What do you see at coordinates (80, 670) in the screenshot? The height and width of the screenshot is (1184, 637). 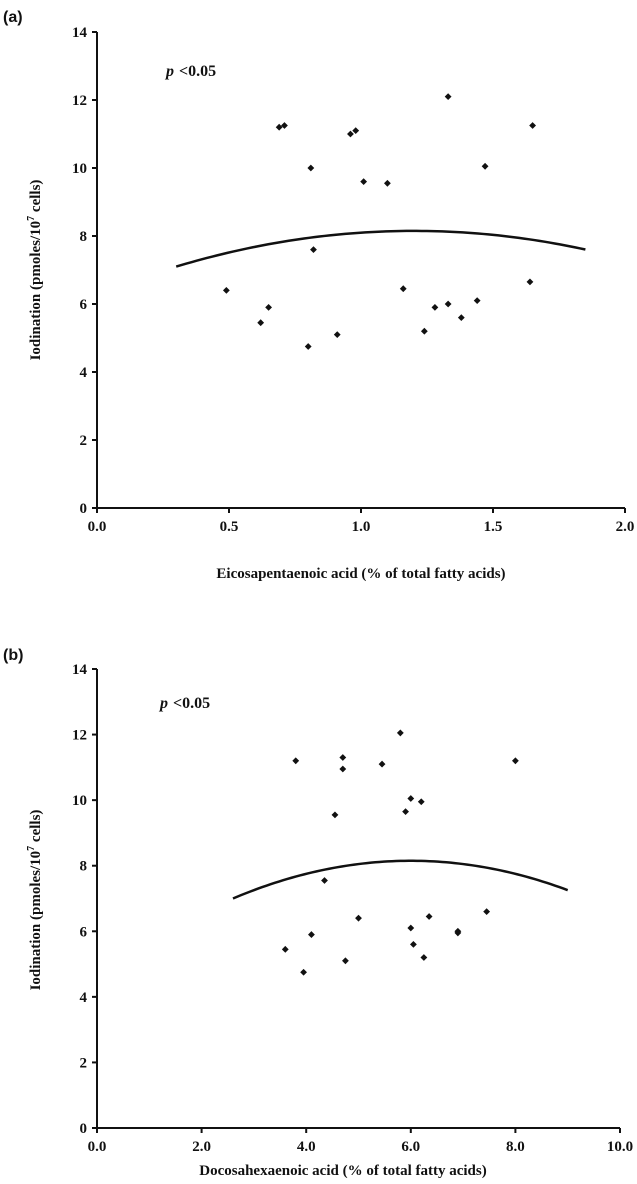 I see `y-tick-label-b: 14` at bounding box center [80, 670].